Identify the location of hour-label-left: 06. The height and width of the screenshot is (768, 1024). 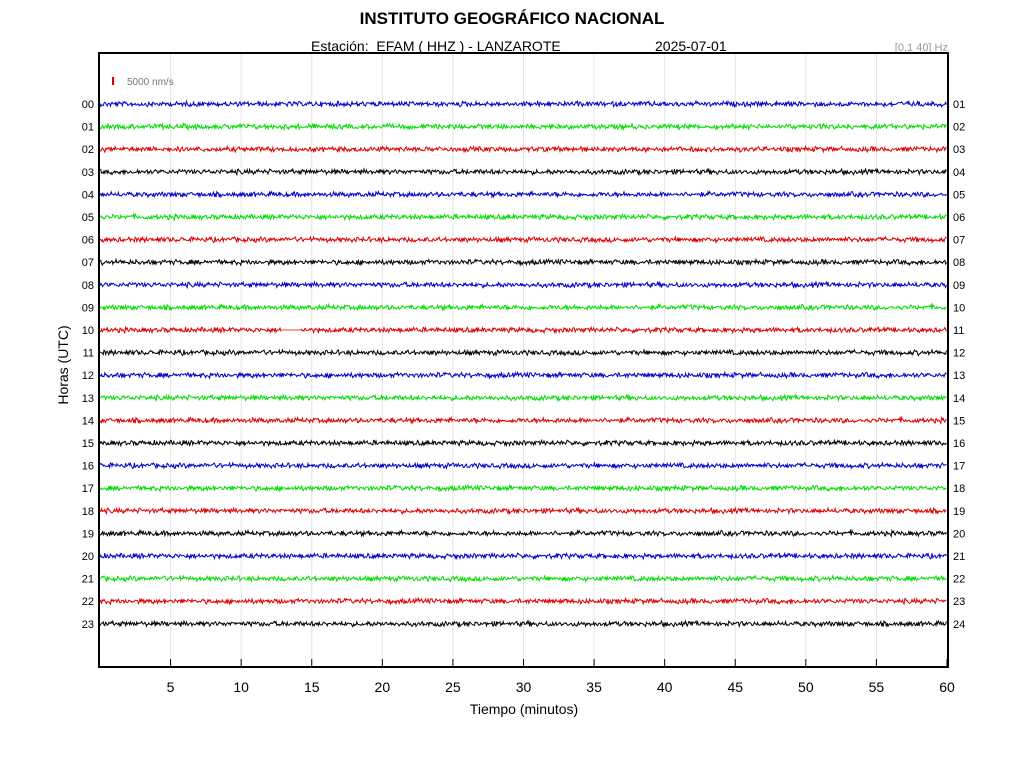
(88, 241).